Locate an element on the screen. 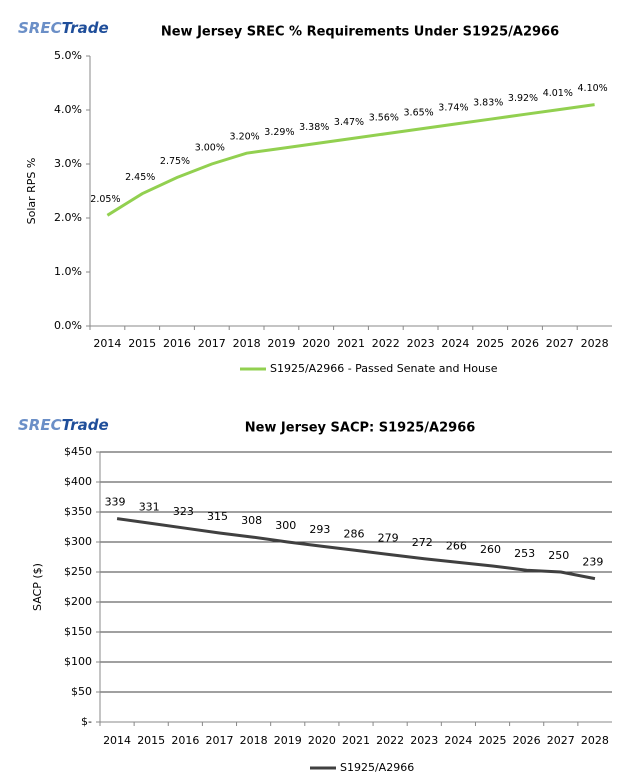 The image size is (625, 782). legend-label: S1925/A2966 - Passed Senate and House is located at coordinates (384, 368).